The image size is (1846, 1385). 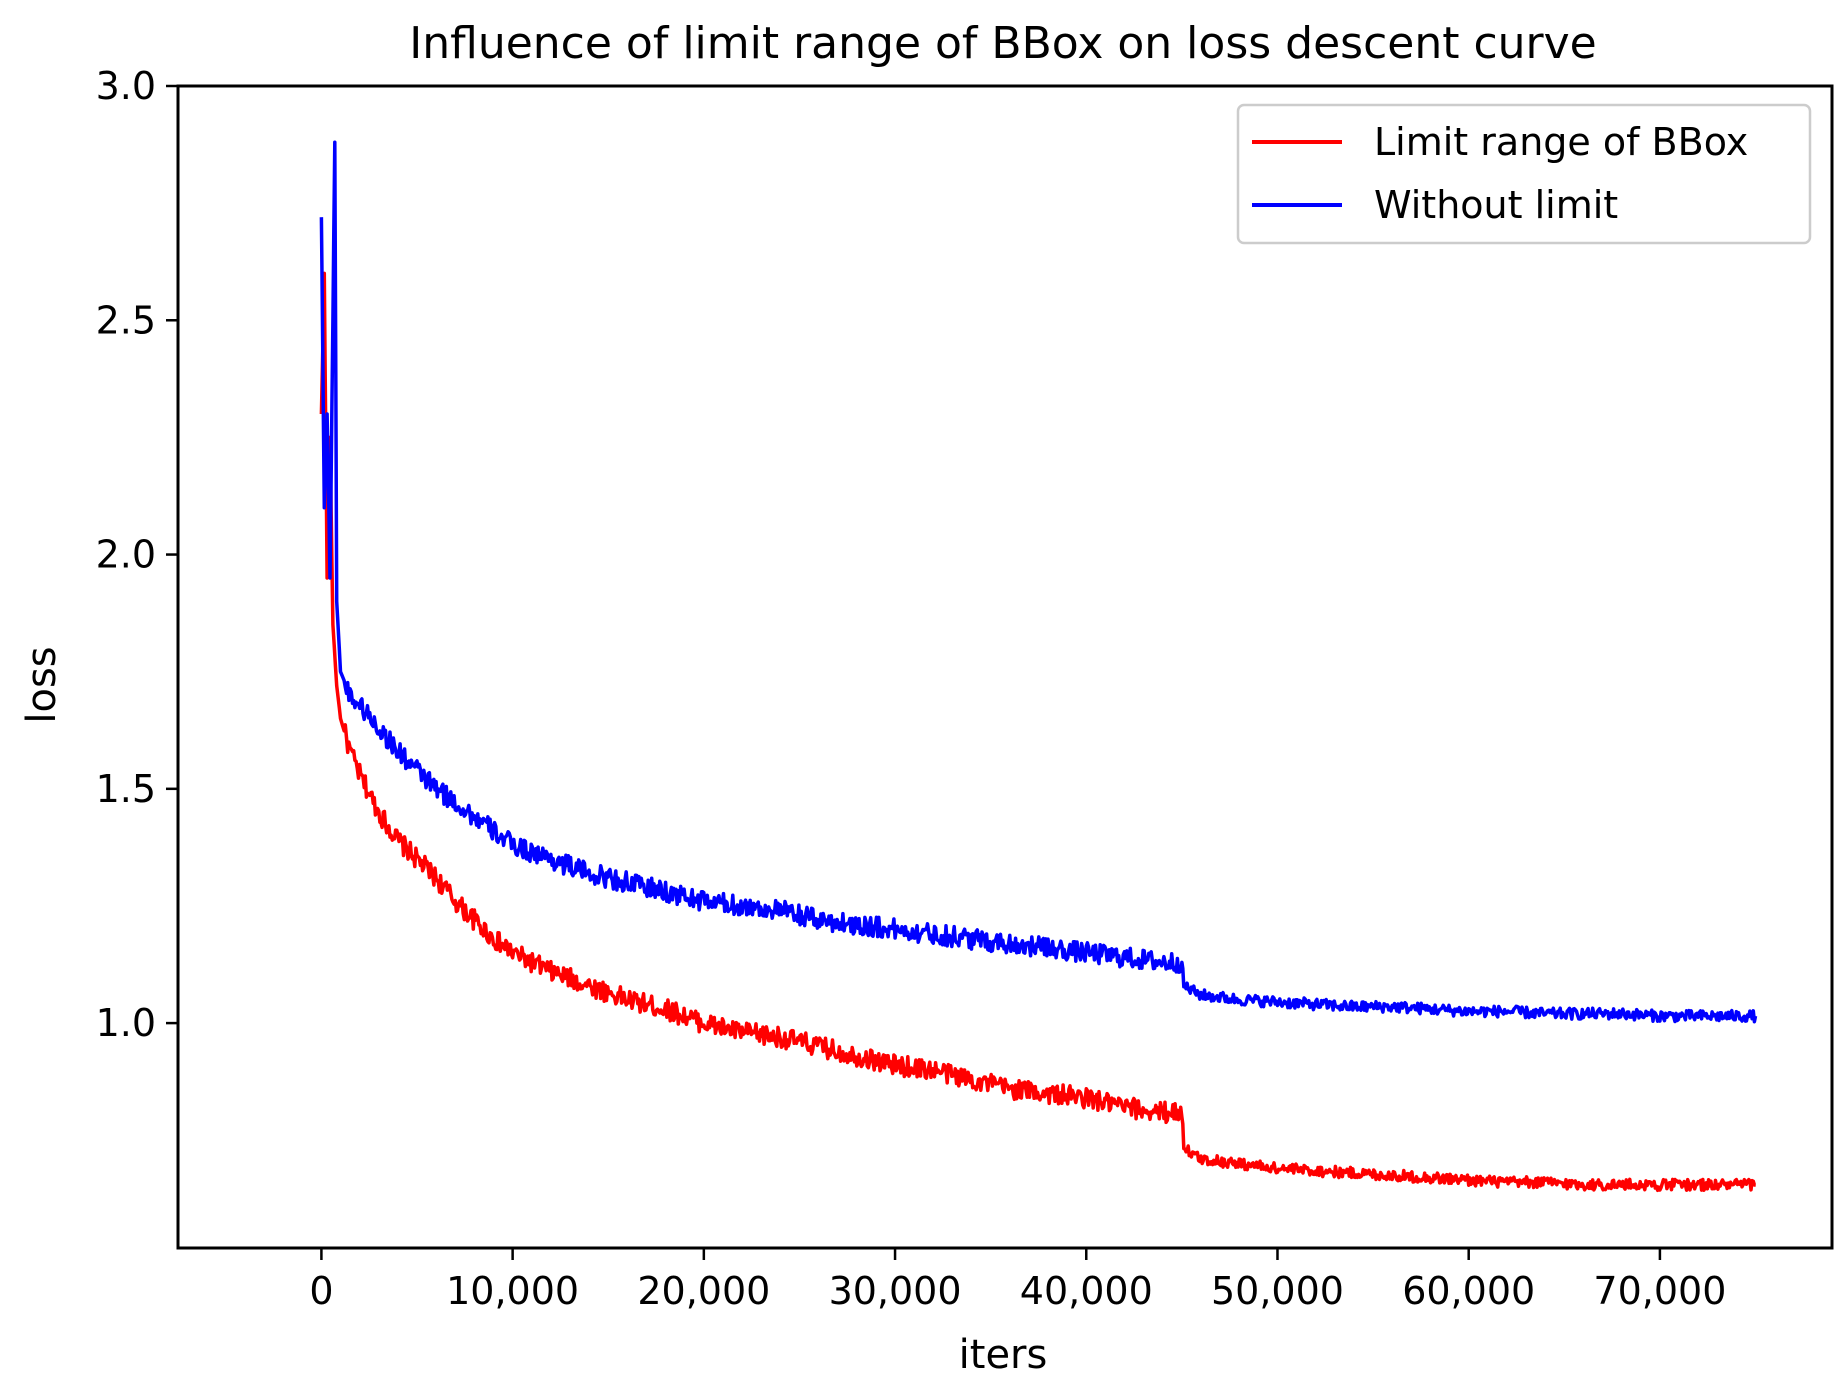 I want to click on y-tick-label: 2.0, so click(x=126, y=555).